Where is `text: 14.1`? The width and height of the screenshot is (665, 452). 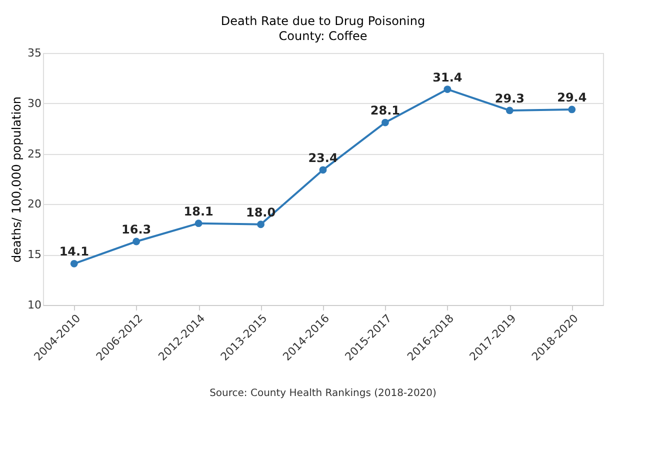 text: 14.1 is located at coordinates (74, 251).